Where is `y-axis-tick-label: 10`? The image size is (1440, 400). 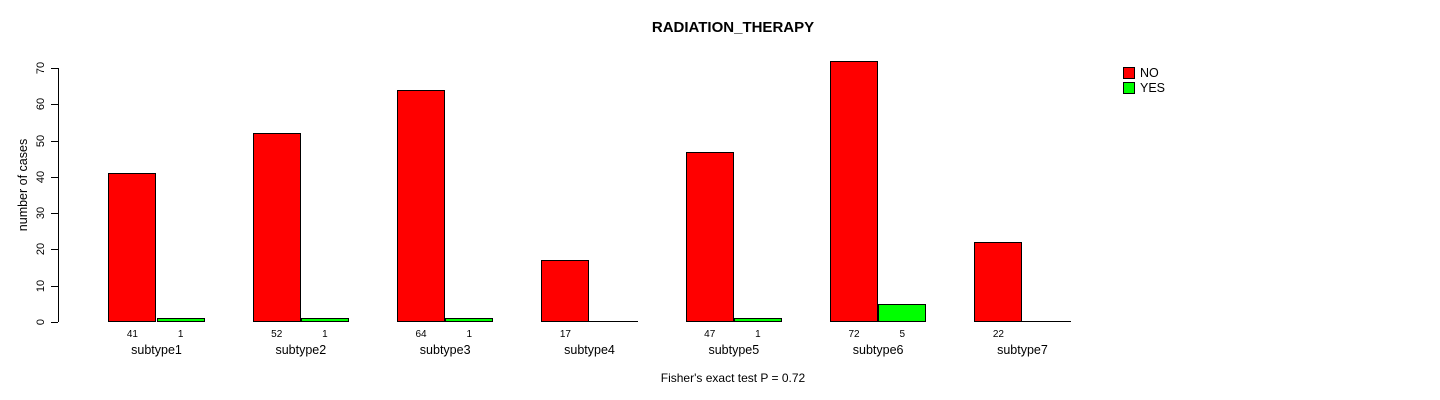 y-axis-tick-label: 10 is located at coordinates (41, 285).